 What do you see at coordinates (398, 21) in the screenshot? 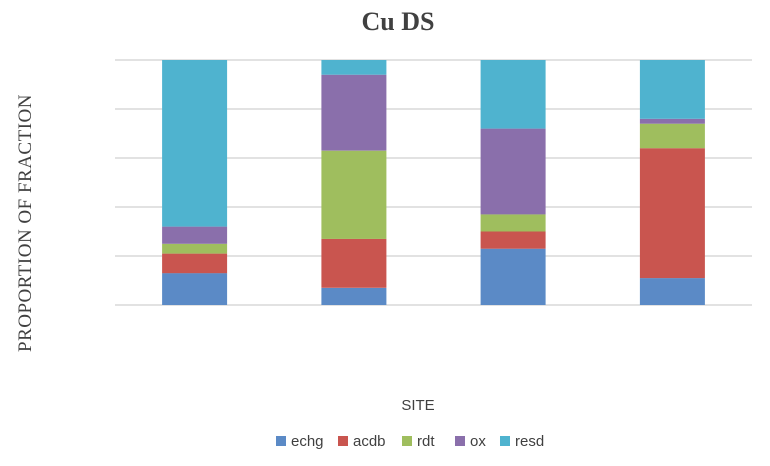
I see `chart-title: Cu DS` at bounding box center [398, 21].